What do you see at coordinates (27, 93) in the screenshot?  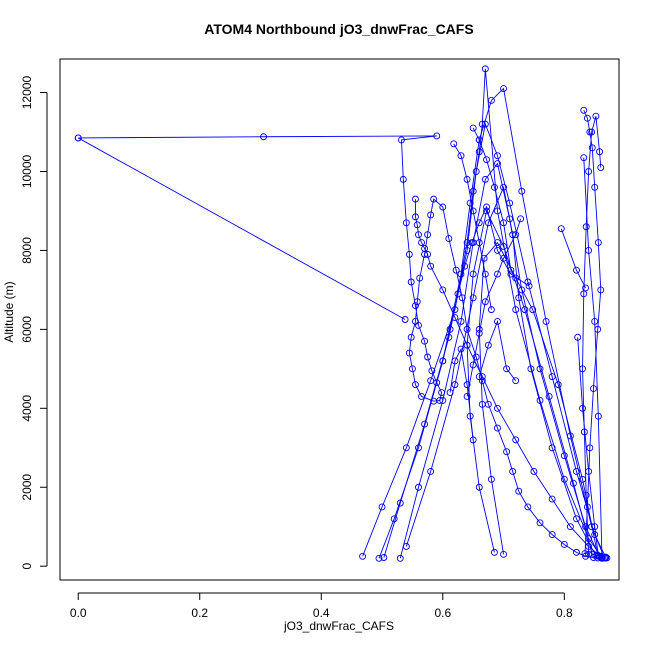 I see `y-tick-label: 12000` at bounding box center [27, 93].